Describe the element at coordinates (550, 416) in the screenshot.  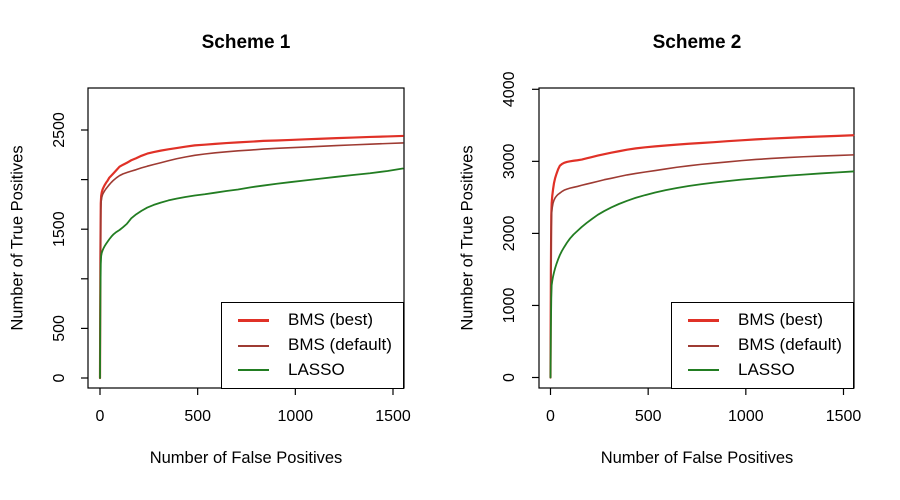
I see `chart2-x-tick-label: 0` at that location.